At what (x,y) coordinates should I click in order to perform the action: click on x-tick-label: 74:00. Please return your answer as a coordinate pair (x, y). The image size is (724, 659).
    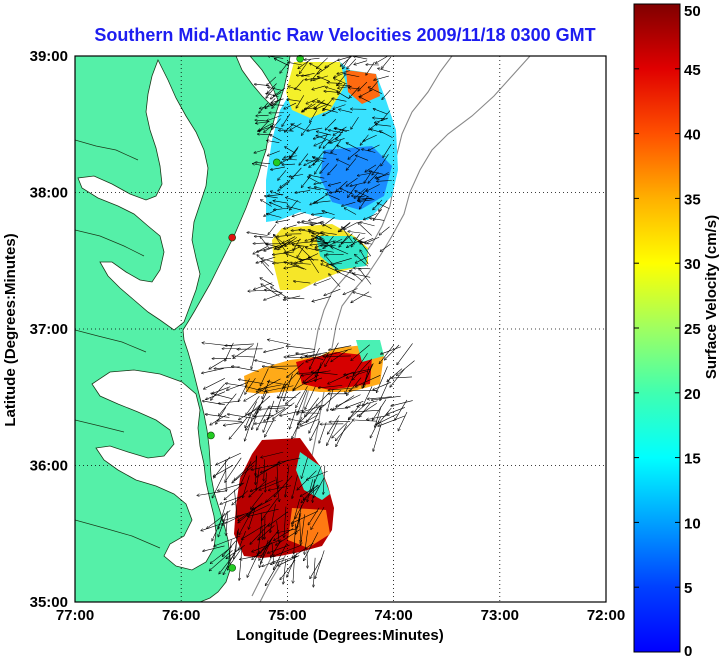
    Looking at the image, I should click on (393, 615).